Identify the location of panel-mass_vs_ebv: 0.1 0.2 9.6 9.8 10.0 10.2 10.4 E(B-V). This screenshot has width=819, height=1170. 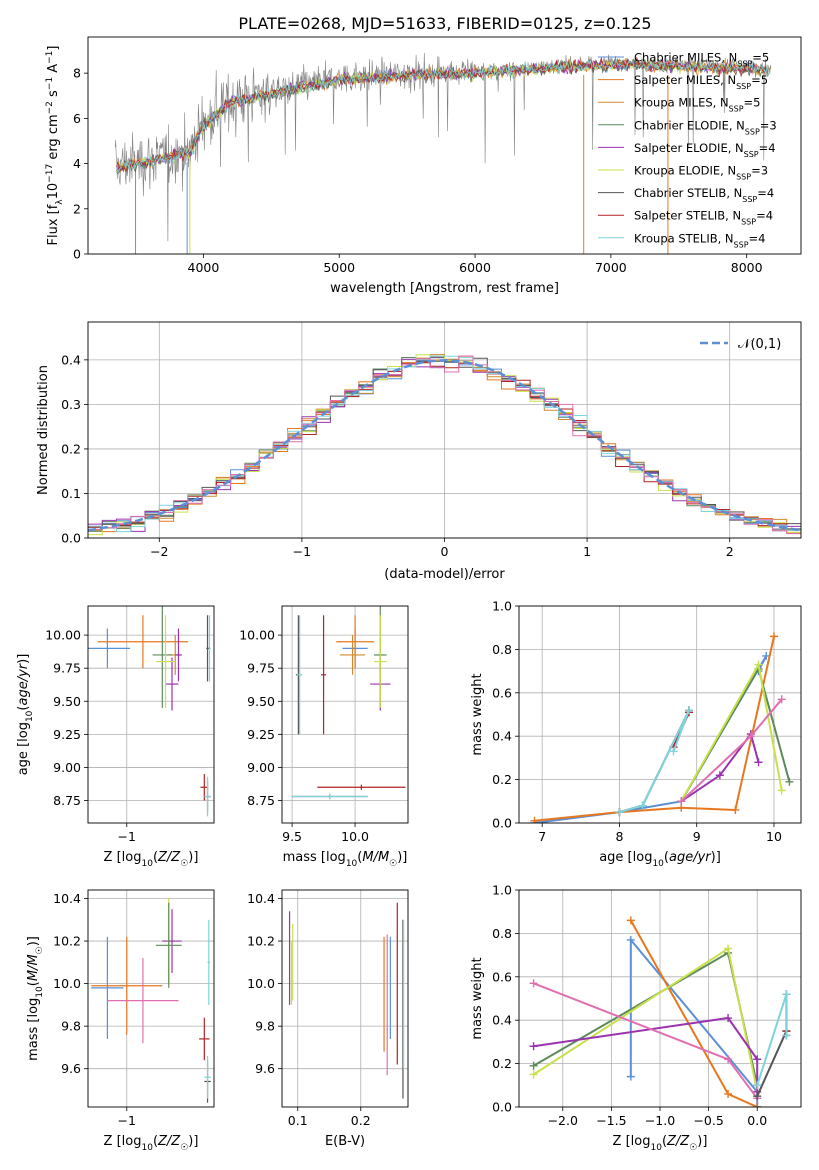
(328, 1019).